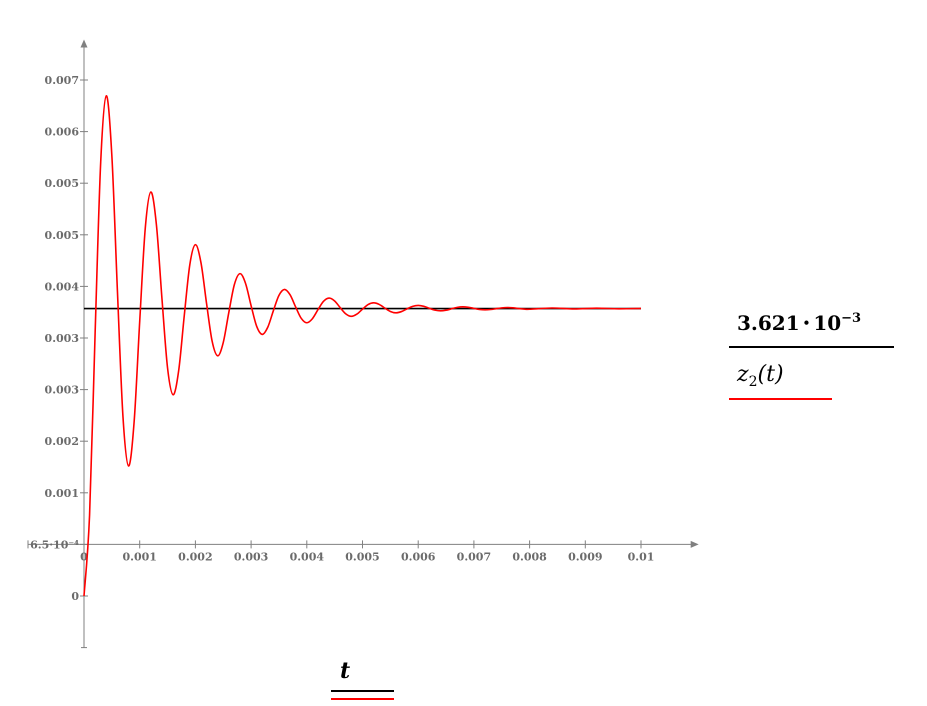 This screenshot has height=706, width=927. I want to click on x-tick-label: 0.01, so click(641, 556).